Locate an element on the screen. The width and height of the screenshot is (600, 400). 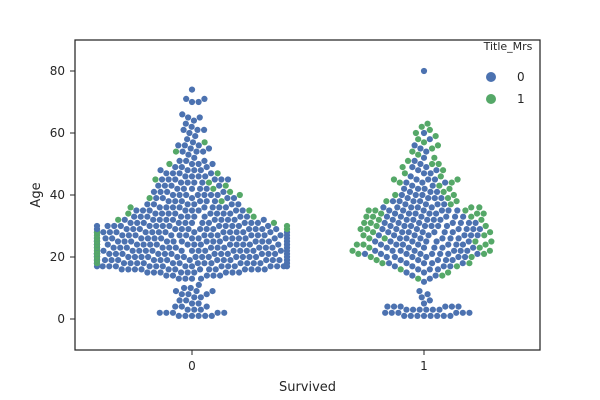
x-tick-label: 1 is located at coordinates (424, 366).